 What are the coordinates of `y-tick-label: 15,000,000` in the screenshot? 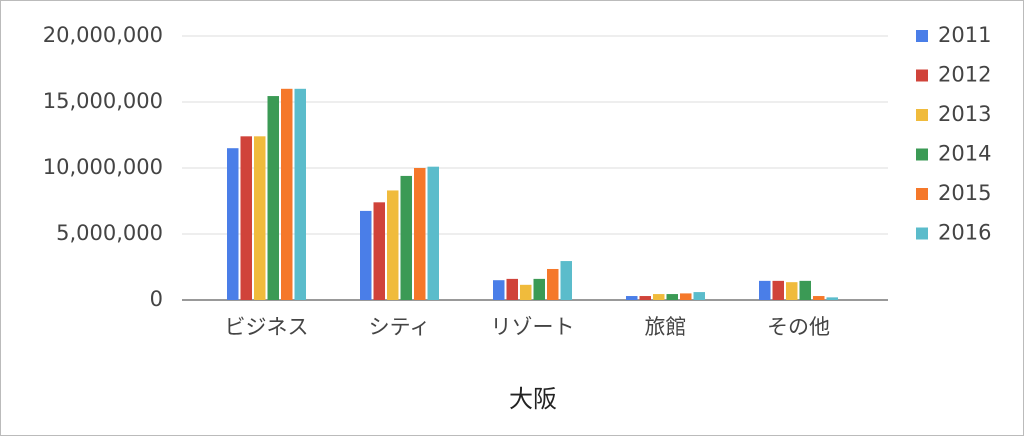 It's located at (103, 101).